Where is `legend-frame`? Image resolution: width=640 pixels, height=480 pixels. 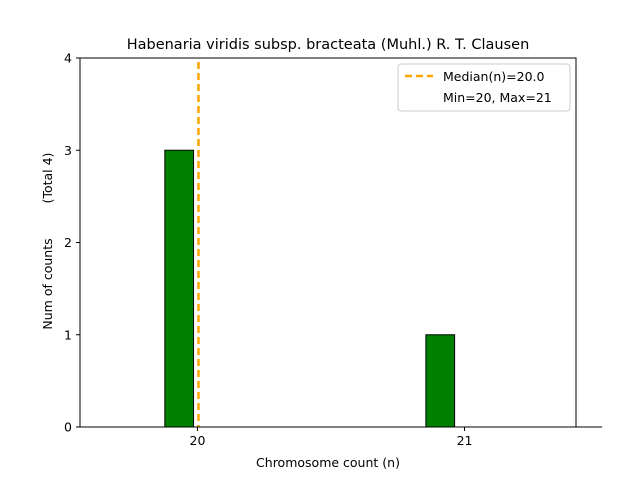
legend-frame is located at coordinates (484, 87).